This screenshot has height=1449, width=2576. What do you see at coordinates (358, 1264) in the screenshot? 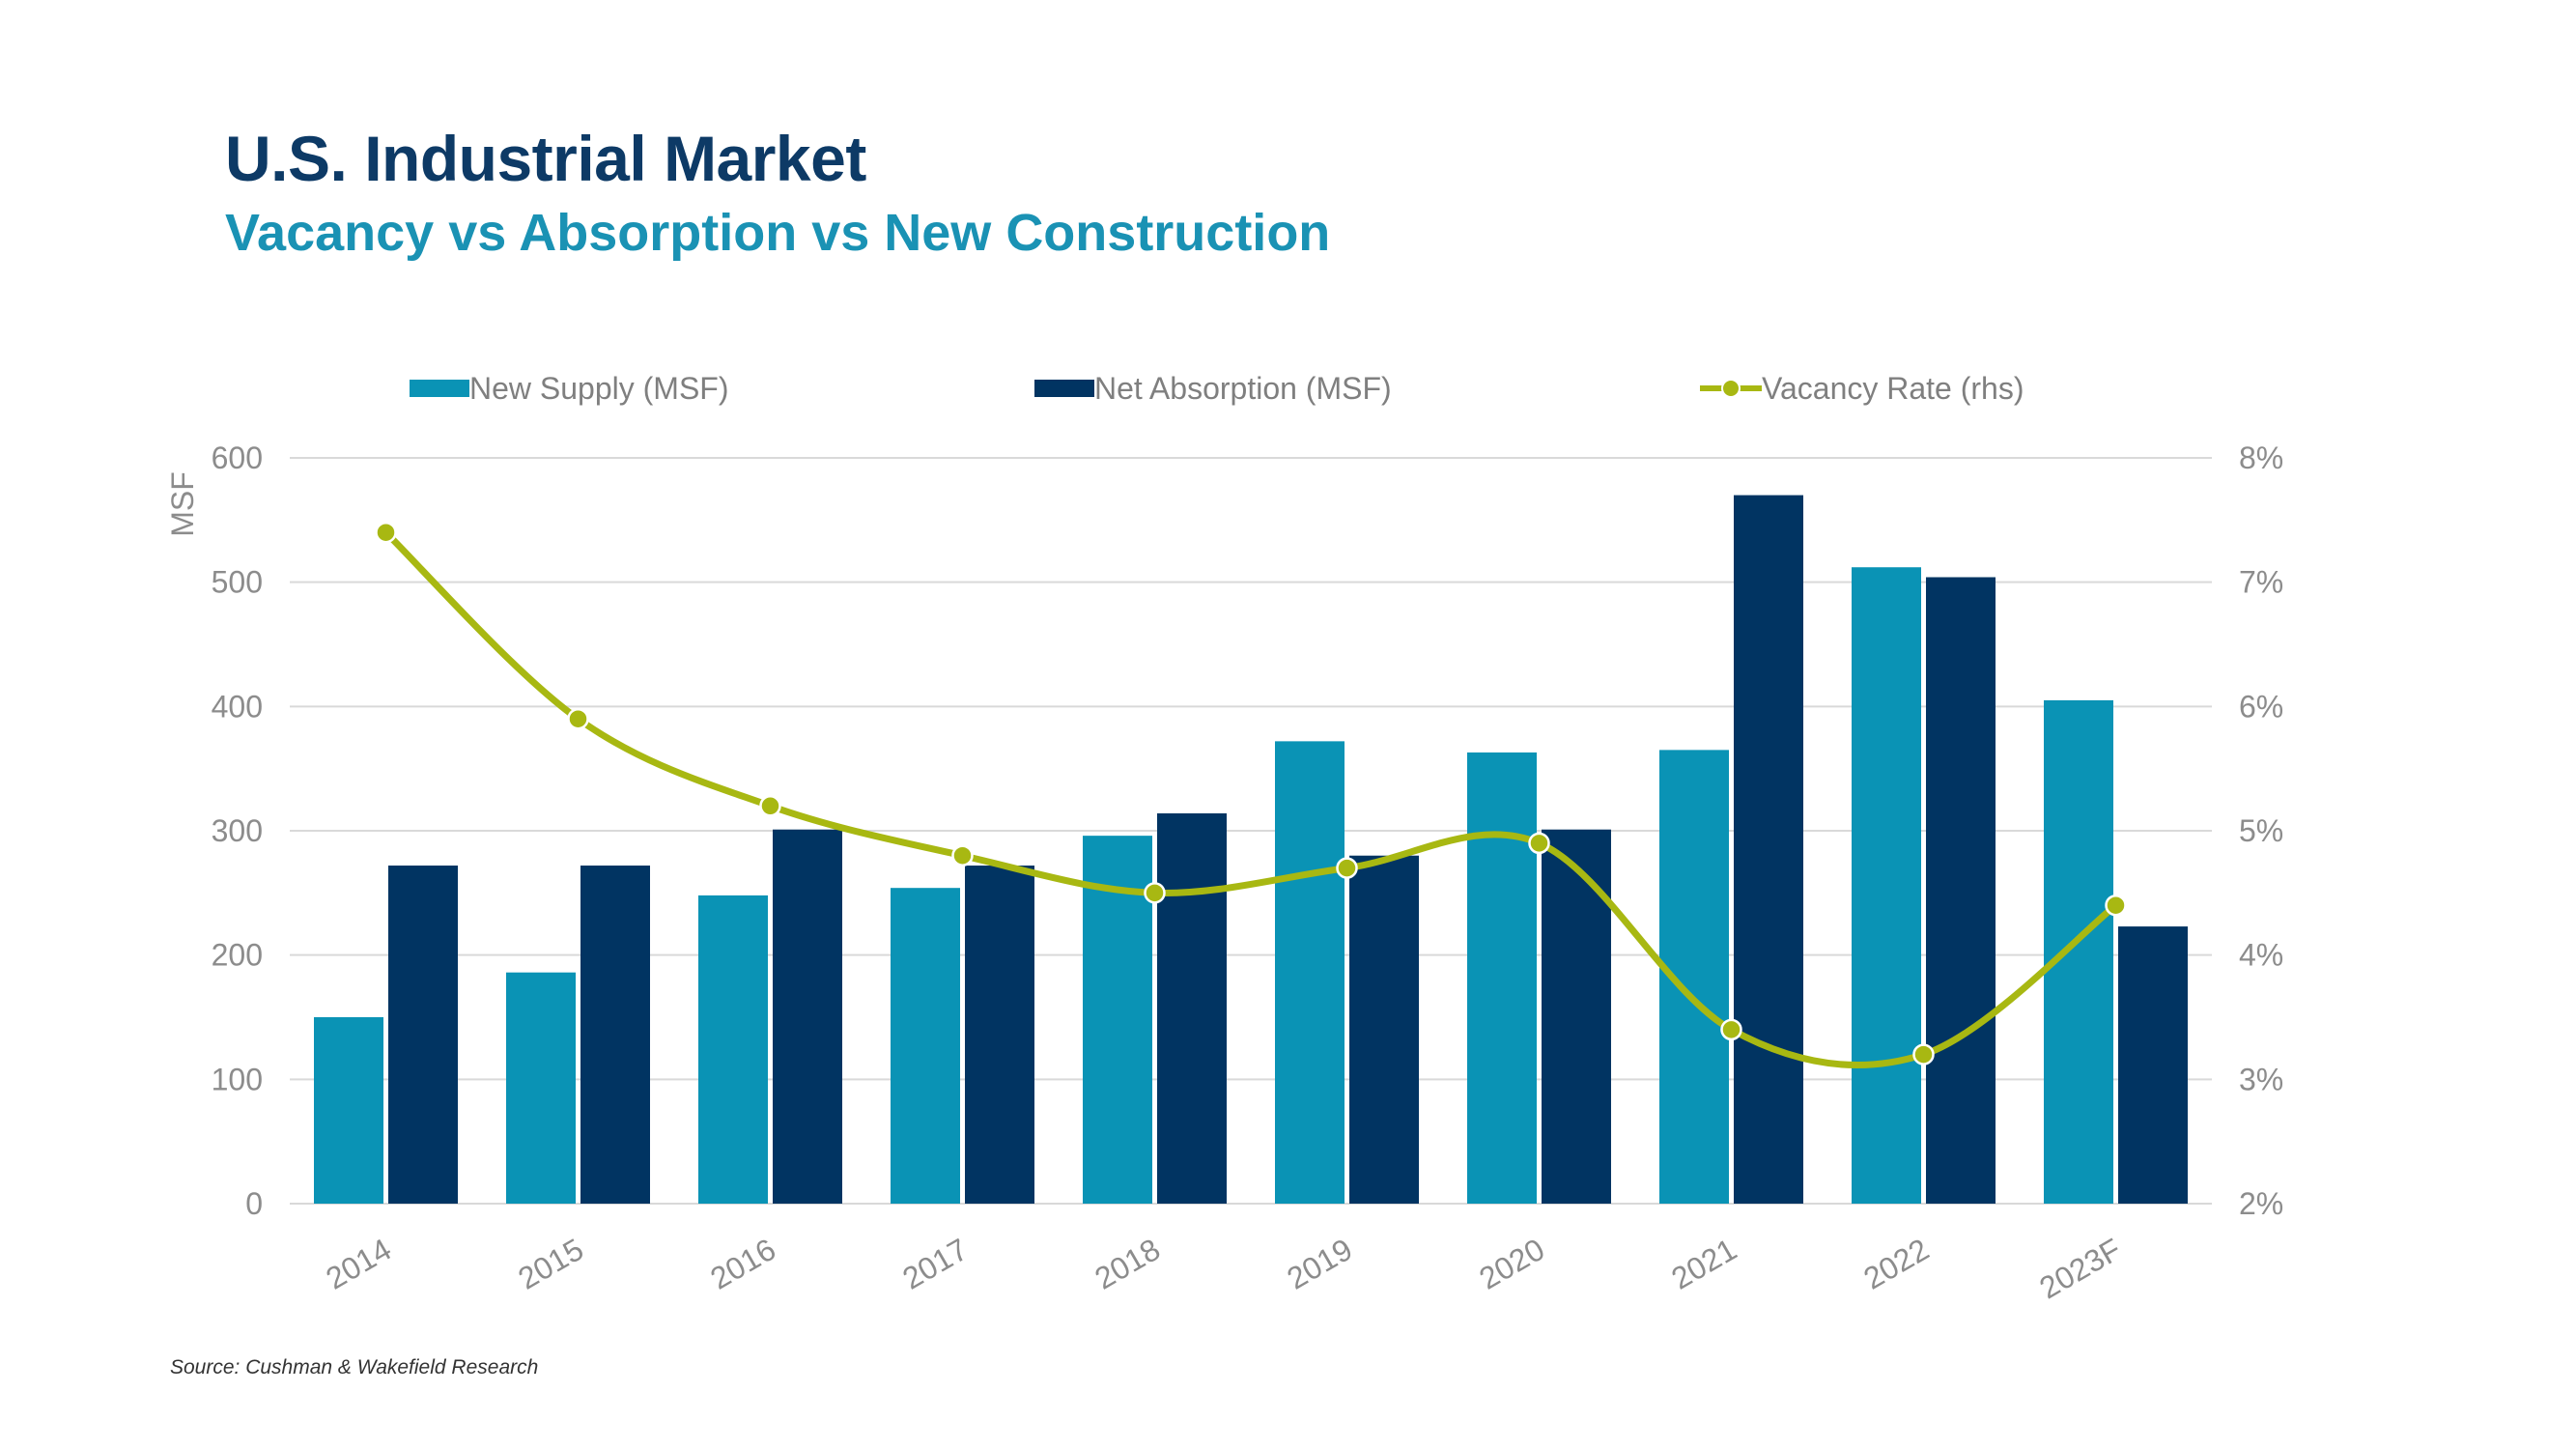
I see `x-tick-label: 2014` at bounding box center [358, 1264].